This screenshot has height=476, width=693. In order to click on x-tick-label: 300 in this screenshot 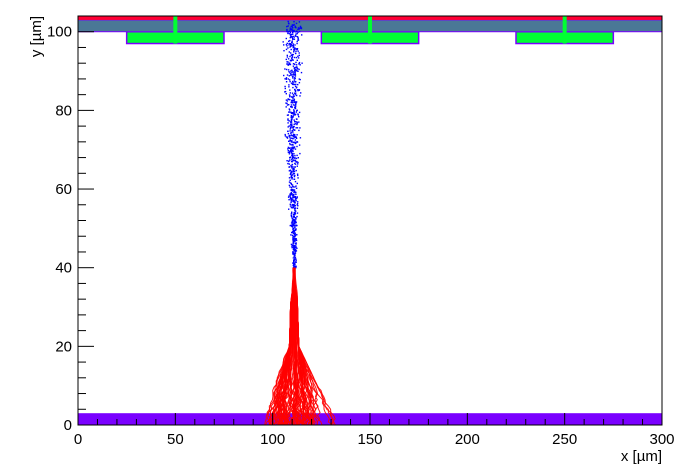, I will do `click(661, 439)`.